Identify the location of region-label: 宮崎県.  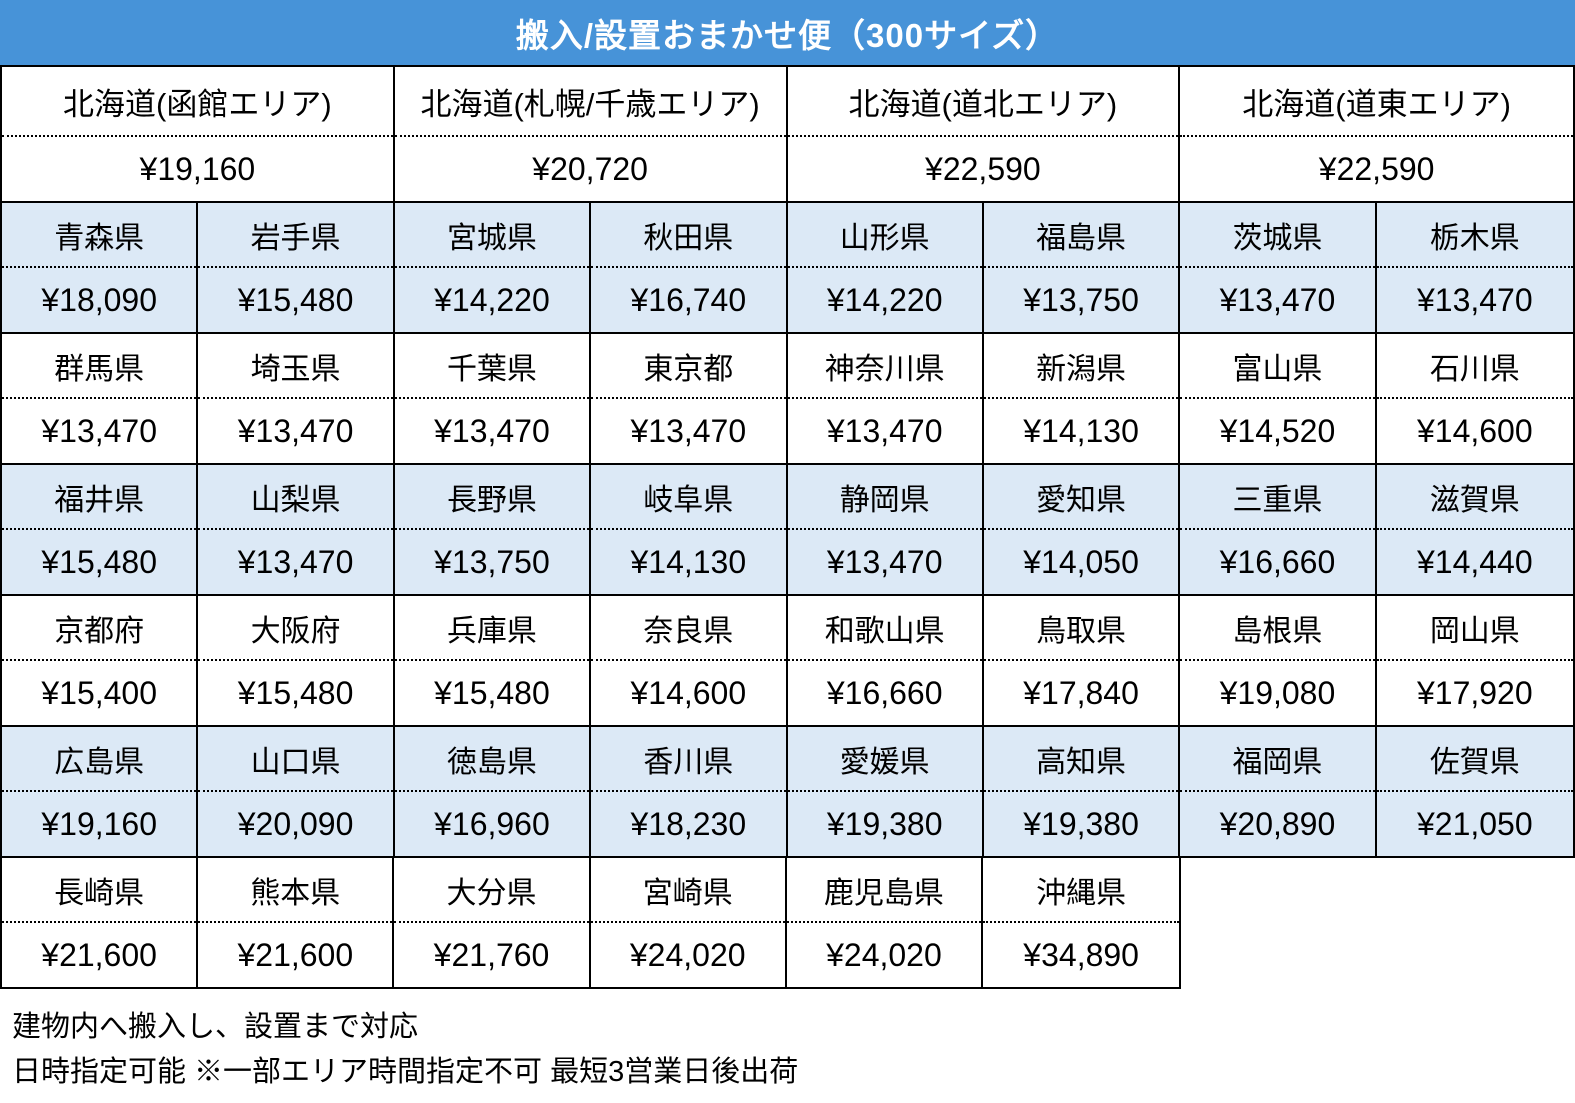
(687, 890).